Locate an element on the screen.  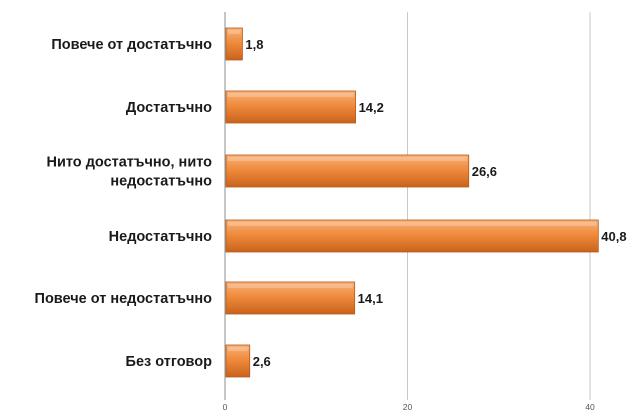
value-label: 2,6 is located at coordinates (262, 361).